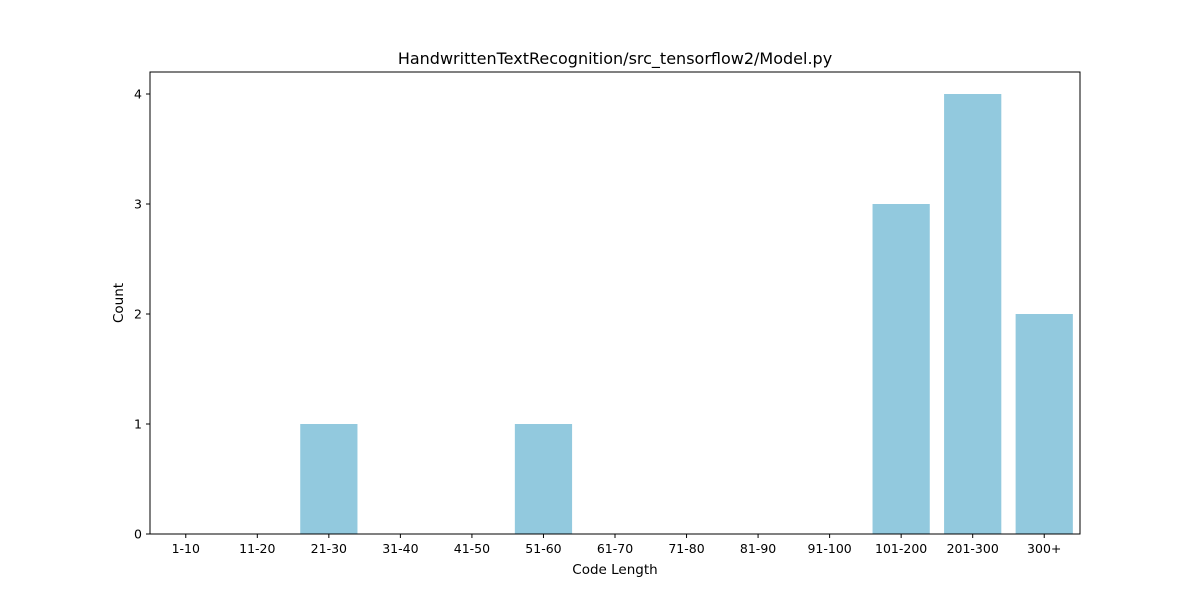  I want to click on x-tick-label-5: 51-60, so click(543, 548).